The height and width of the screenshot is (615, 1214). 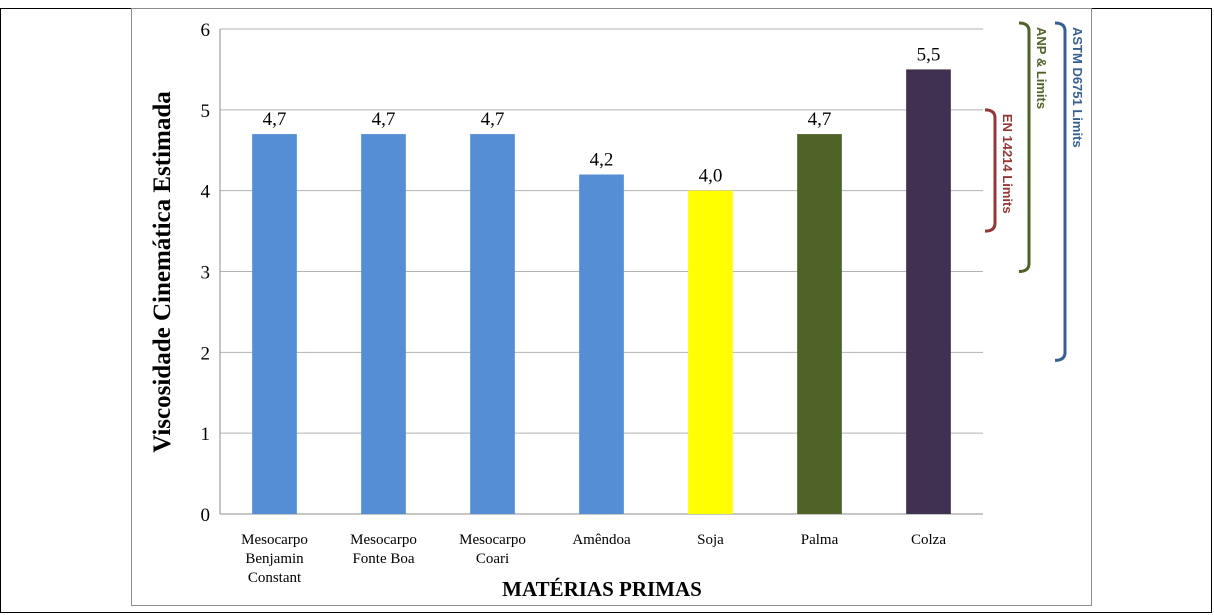 What do you see at coordinates (710, 540) in the screenshot?
I see `x-category-label: Soja` at bounding box center [710, 540].